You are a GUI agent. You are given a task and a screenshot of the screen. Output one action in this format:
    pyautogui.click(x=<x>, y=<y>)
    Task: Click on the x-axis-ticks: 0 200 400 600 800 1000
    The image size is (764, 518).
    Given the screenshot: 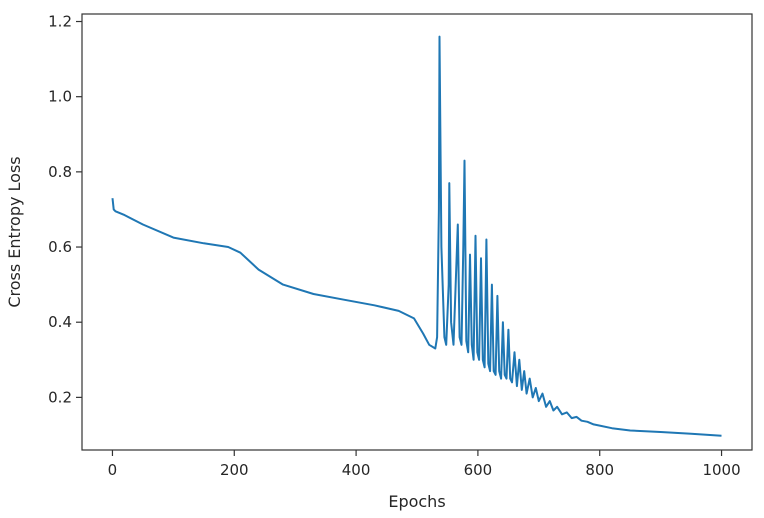 What is the action you would take?
    pyautogui.click(x=424, y=464)
    